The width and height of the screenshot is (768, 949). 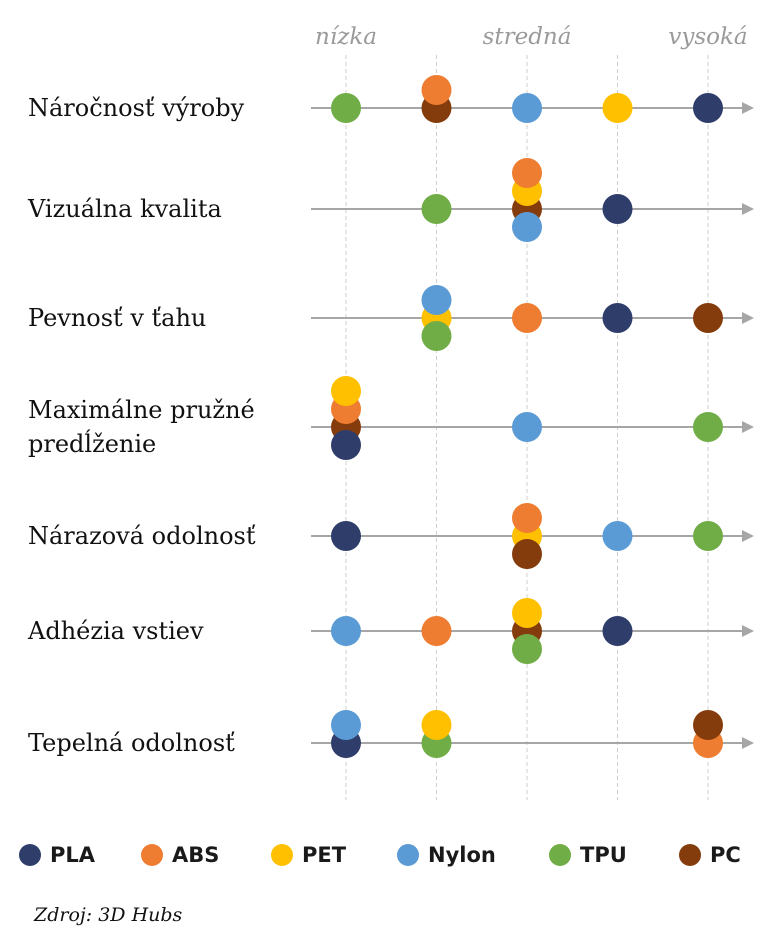 I want to click on level-label: nízka, so click(x=346, y=37).